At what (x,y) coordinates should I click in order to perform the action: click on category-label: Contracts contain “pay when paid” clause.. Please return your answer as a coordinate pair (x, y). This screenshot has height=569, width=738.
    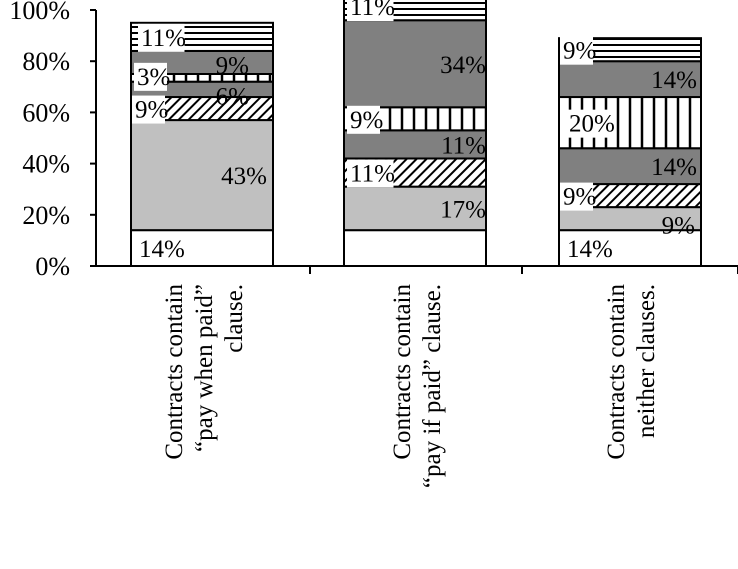
    Looking at the image, I should click on (204, 372).